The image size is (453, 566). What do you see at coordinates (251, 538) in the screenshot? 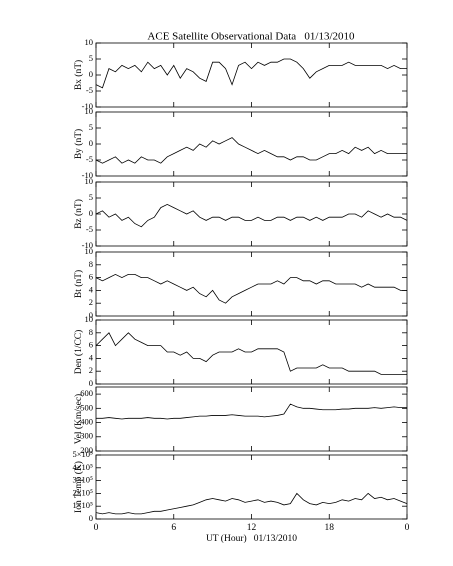
I see `x-axis-label: UT (Hour) 01/13/2010` at bounding box center [251, 538].